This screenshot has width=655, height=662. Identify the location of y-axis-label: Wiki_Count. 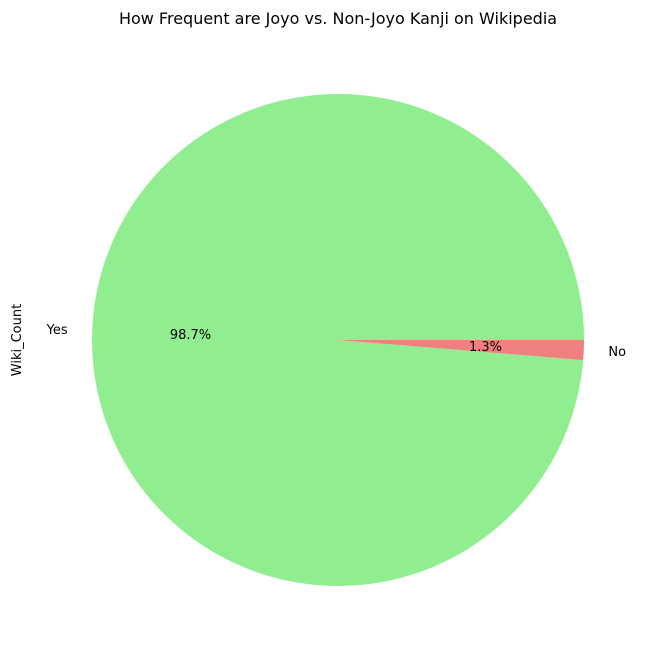
(17, 340).